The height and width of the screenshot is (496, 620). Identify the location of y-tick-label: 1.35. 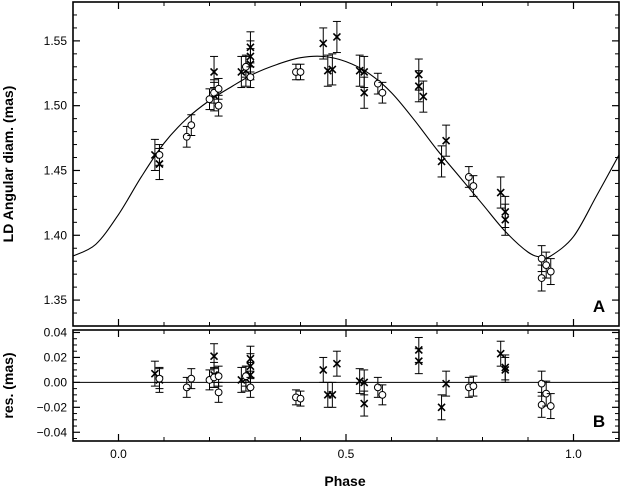
(56, 300).